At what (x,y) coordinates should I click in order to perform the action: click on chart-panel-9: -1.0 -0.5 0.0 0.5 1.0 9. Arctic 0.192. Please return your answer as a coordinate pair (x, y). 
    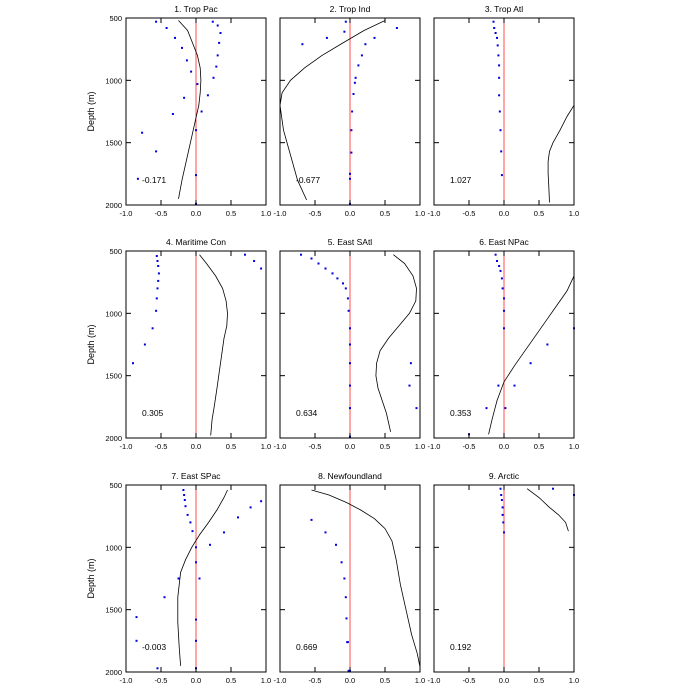
    Looking at the image, I should click on (504, 578).